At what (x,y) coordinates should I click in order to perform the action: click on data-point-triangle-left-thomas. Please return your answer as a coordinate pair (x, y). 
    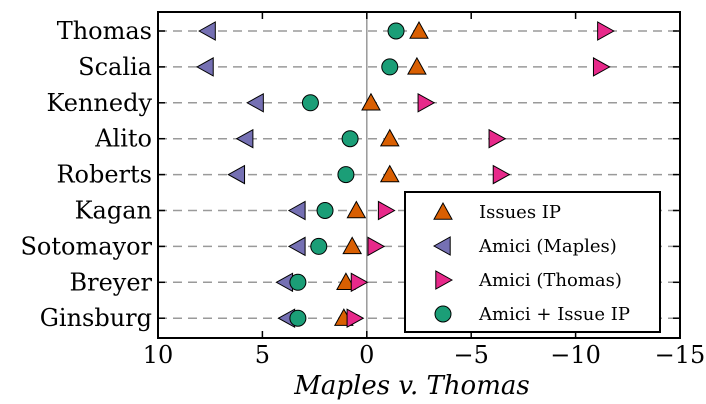
    Looking at the image, I should click on (207, 31).